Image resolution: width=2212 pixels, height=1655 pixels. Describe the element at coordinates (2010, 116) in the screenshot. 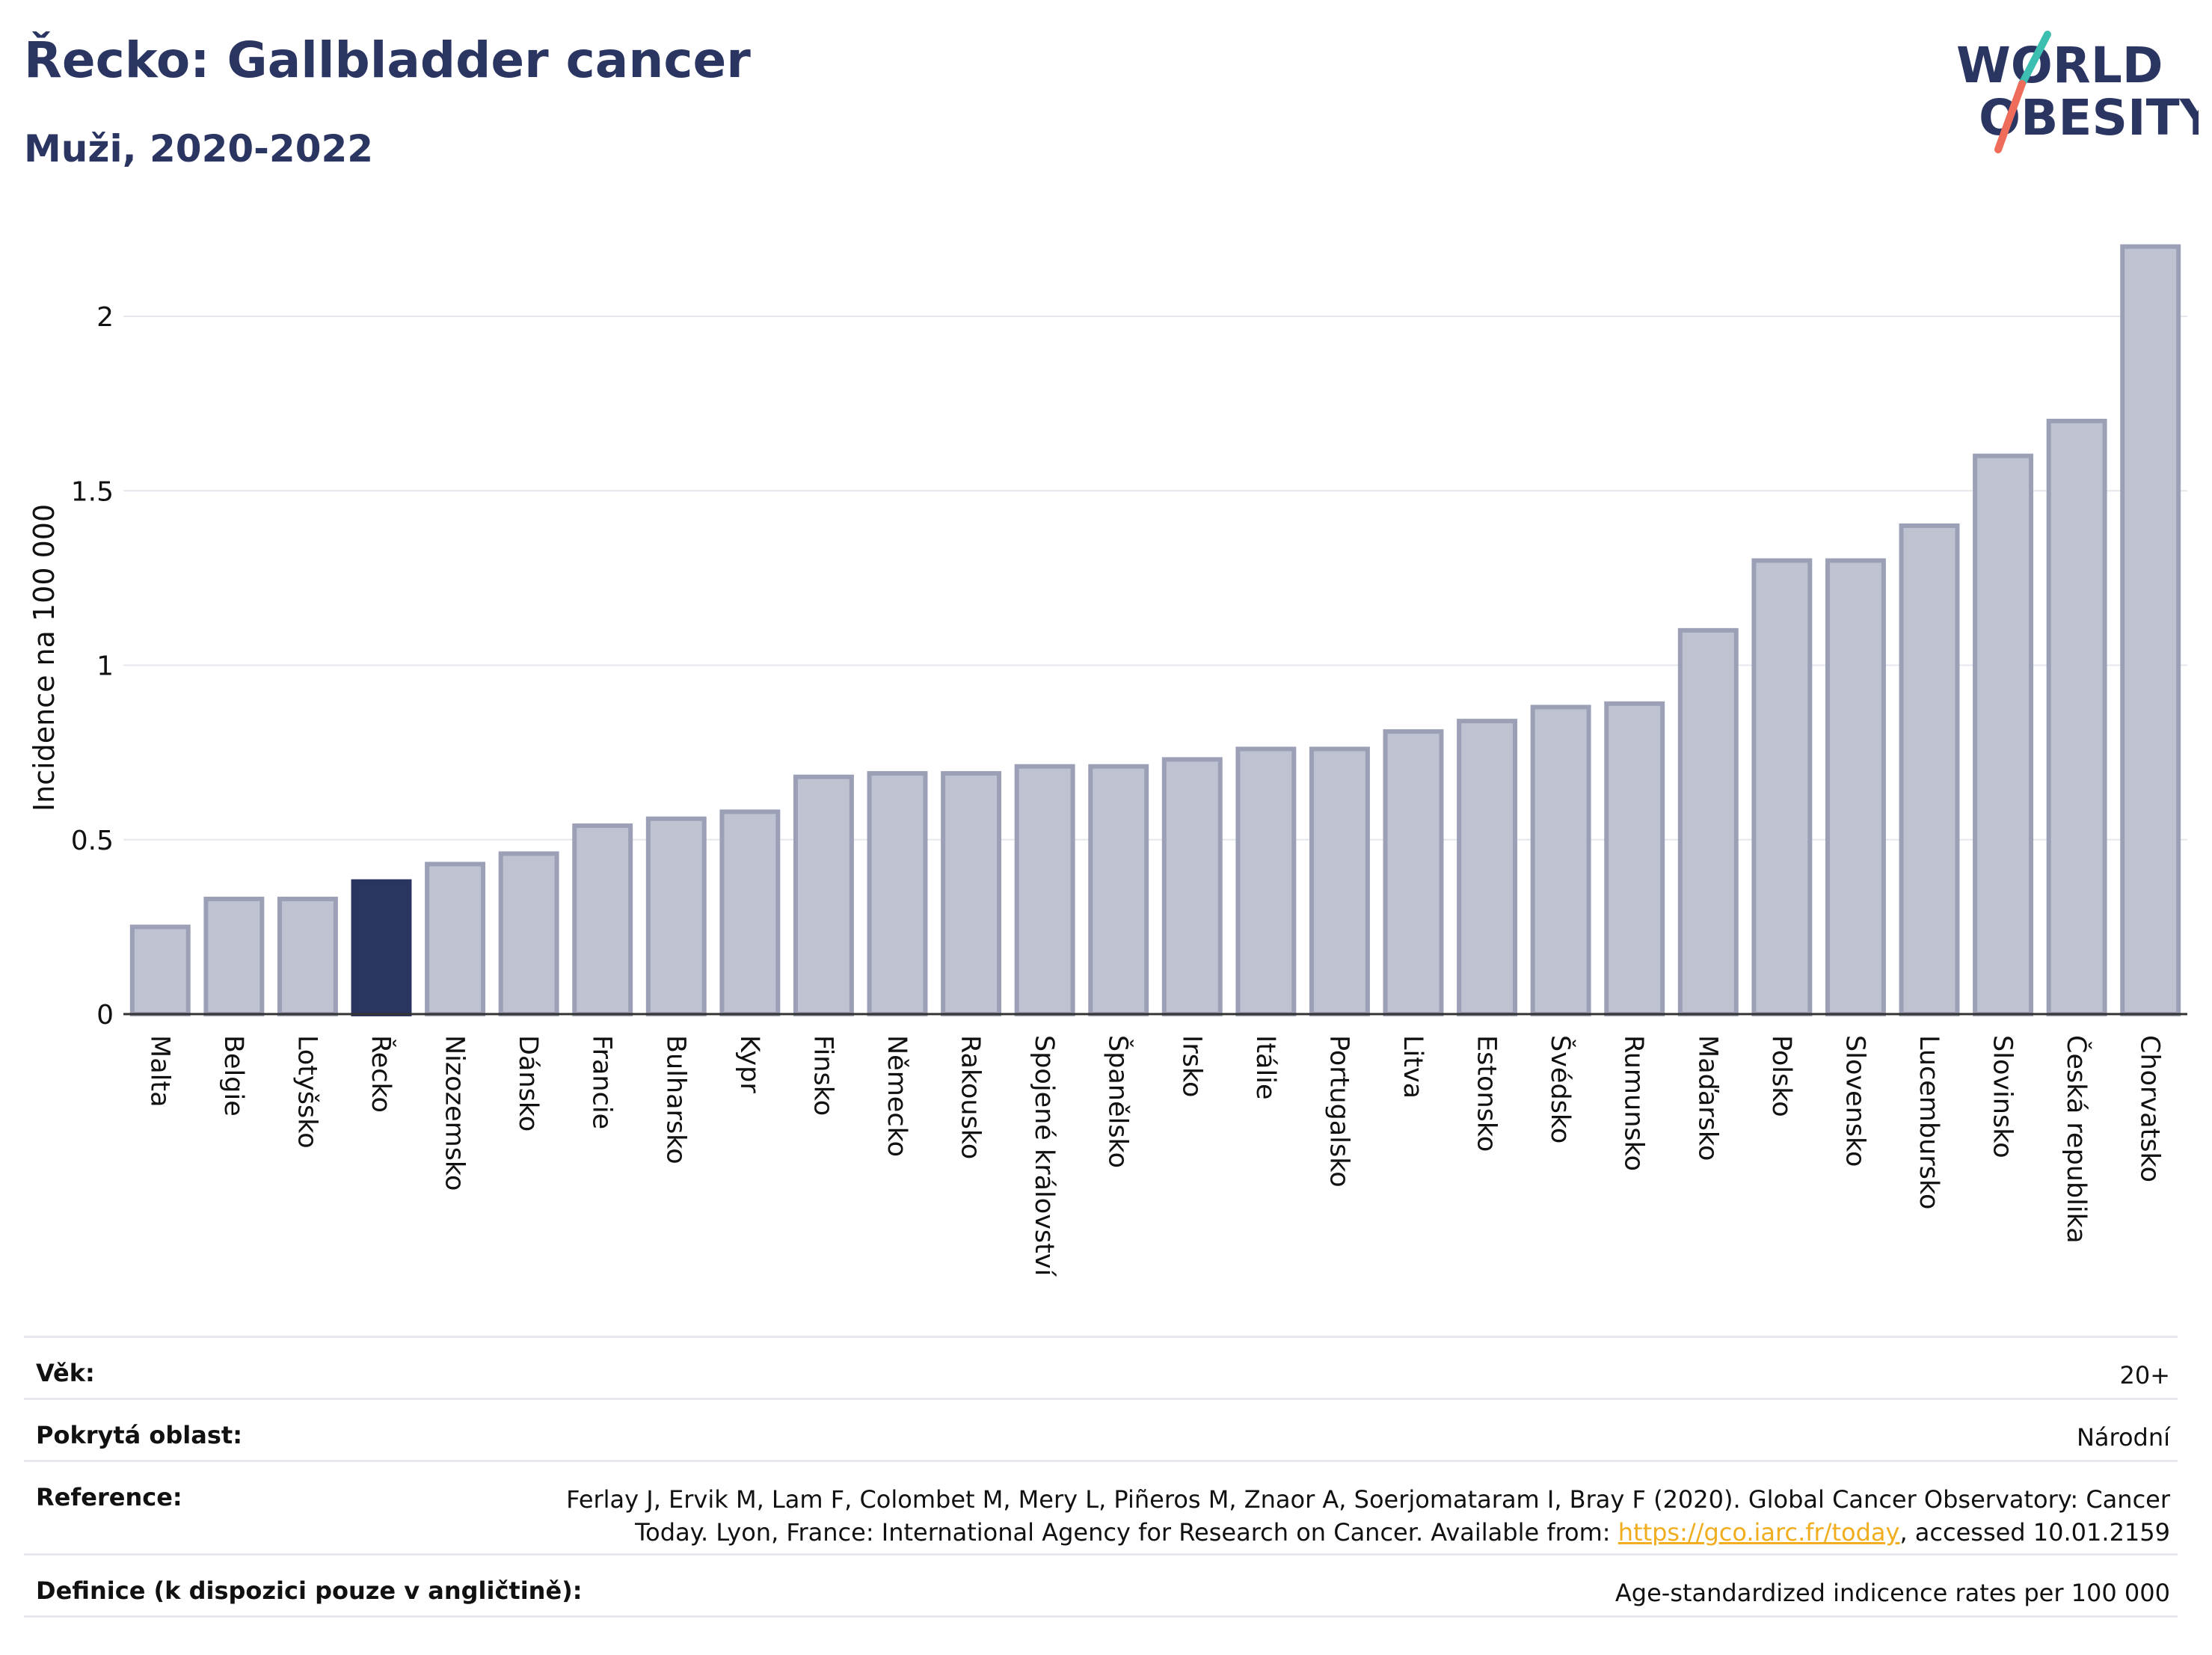

I see `logo-slash-coral` at that location.